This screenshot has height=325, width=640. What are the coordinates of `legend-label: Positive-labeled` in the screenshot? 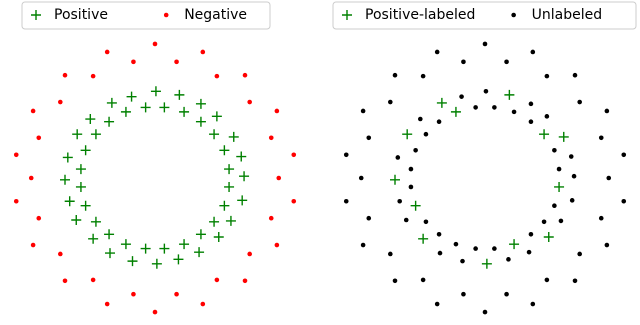 It's located at (420, 15).